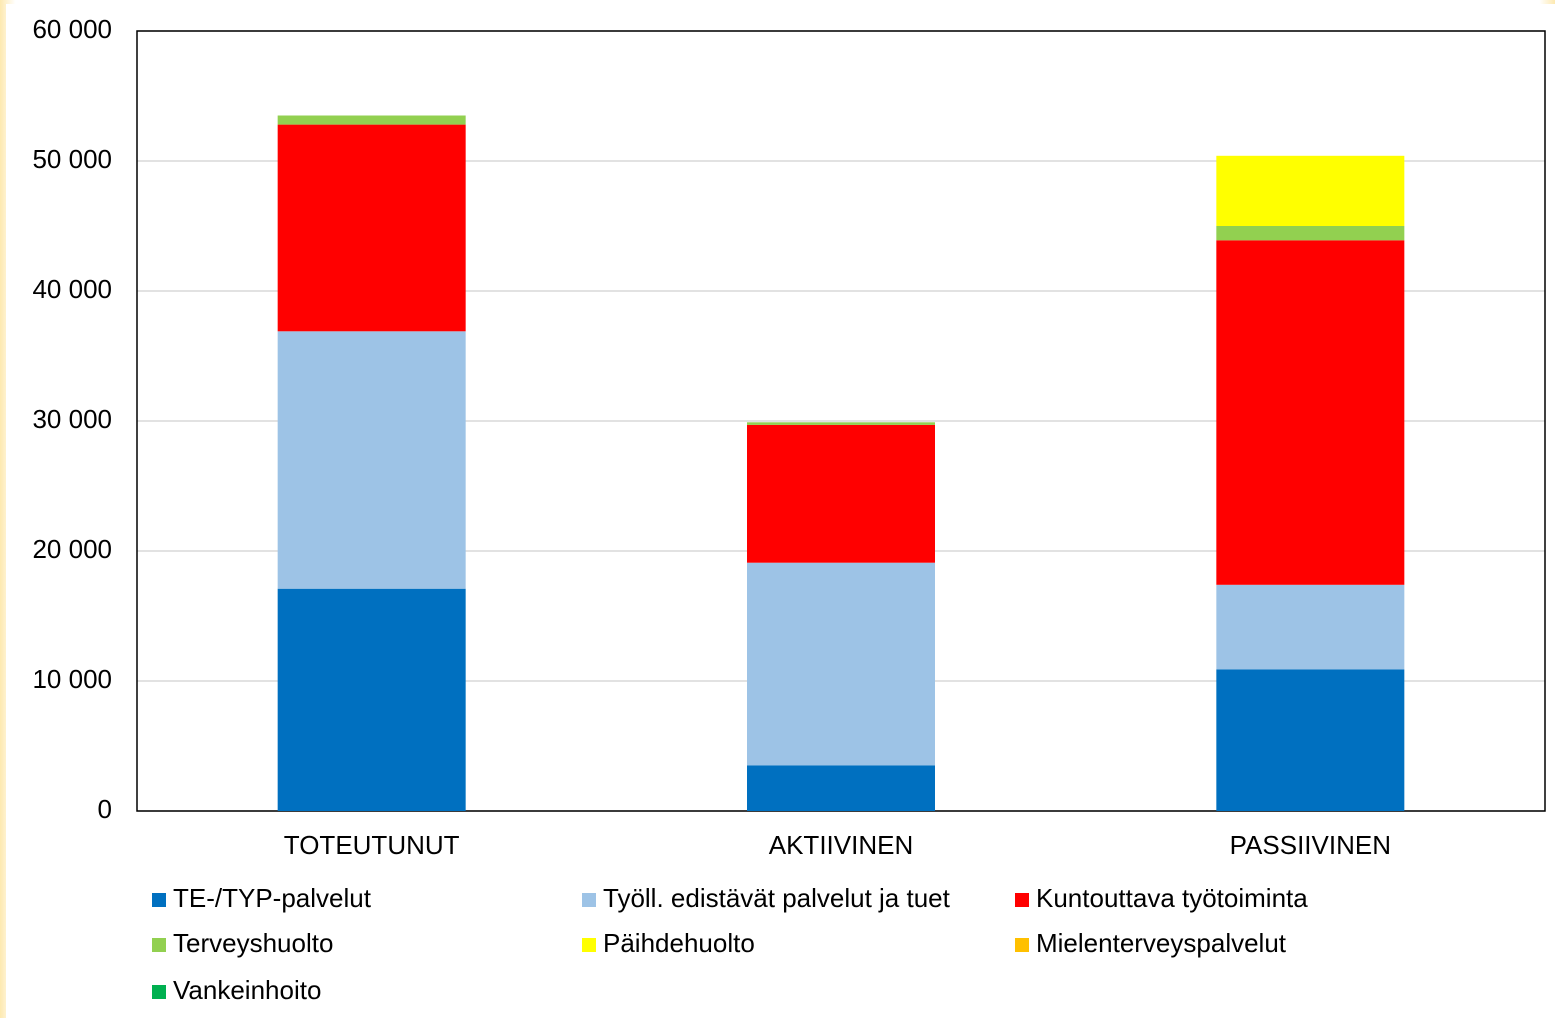  I want to click on y-tick-label: 10 000, so click(72, 679).